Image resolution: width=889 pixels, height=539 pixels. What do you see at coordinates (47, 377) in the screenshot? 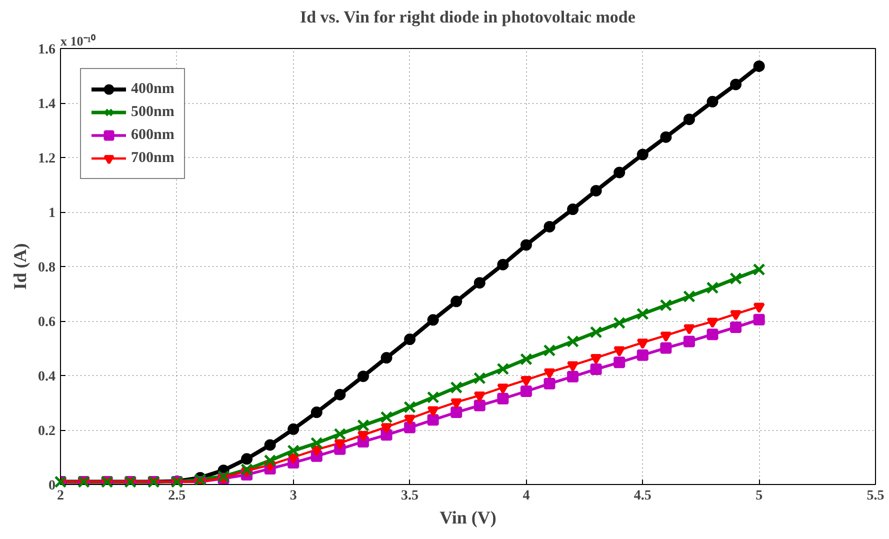
I see `y-tick-label: 0.4` at bounding box center [47, 377].